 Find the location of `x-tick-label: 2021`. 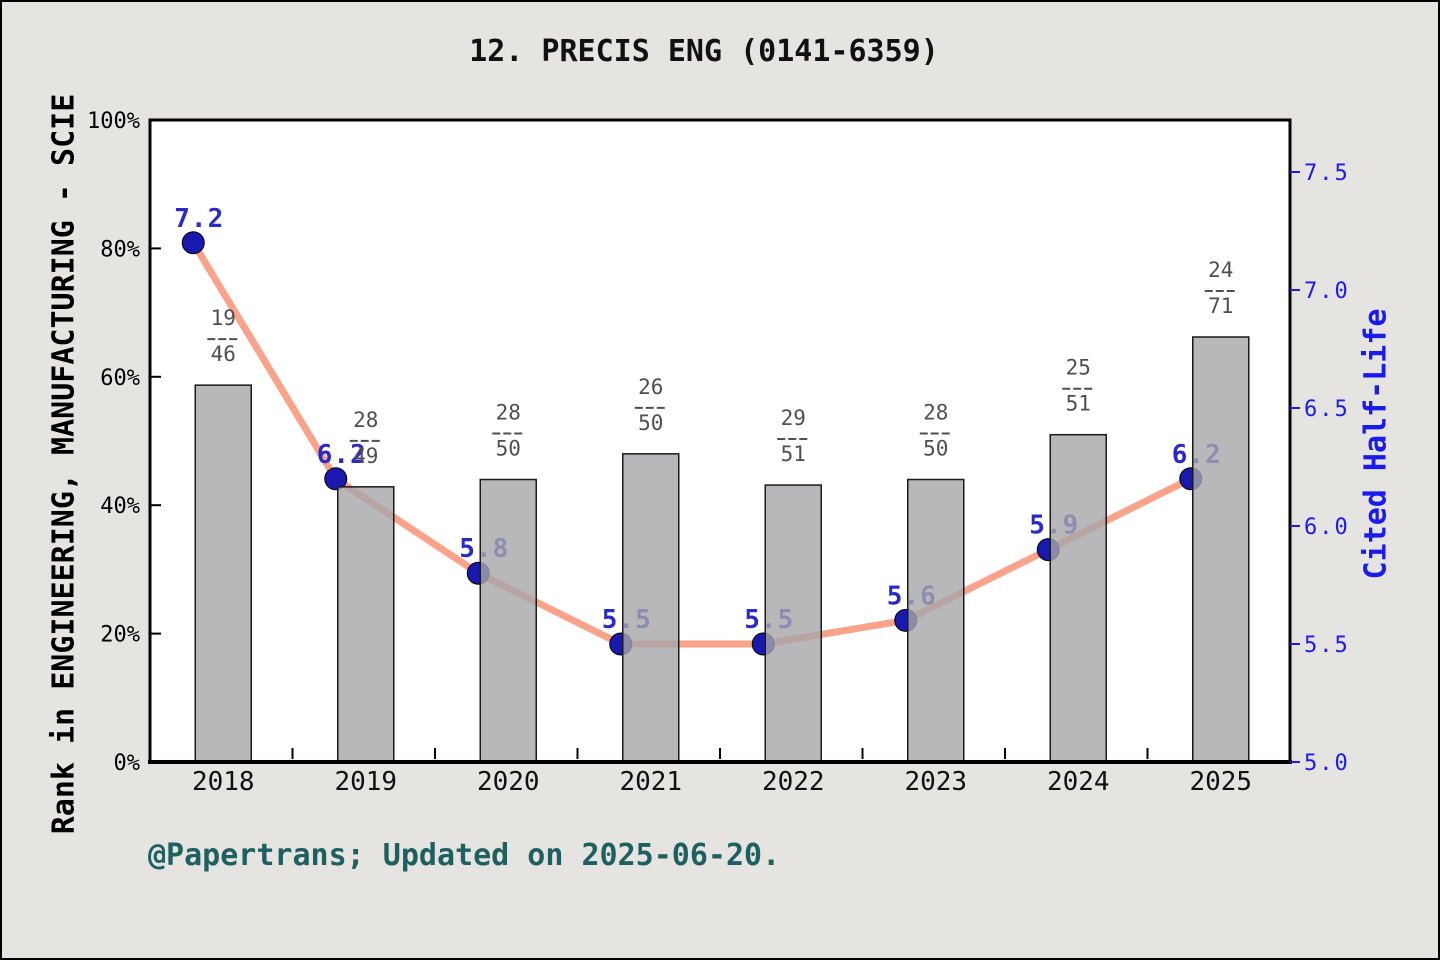

x-tick-label: 2021 is located at coordinates (650, 782).